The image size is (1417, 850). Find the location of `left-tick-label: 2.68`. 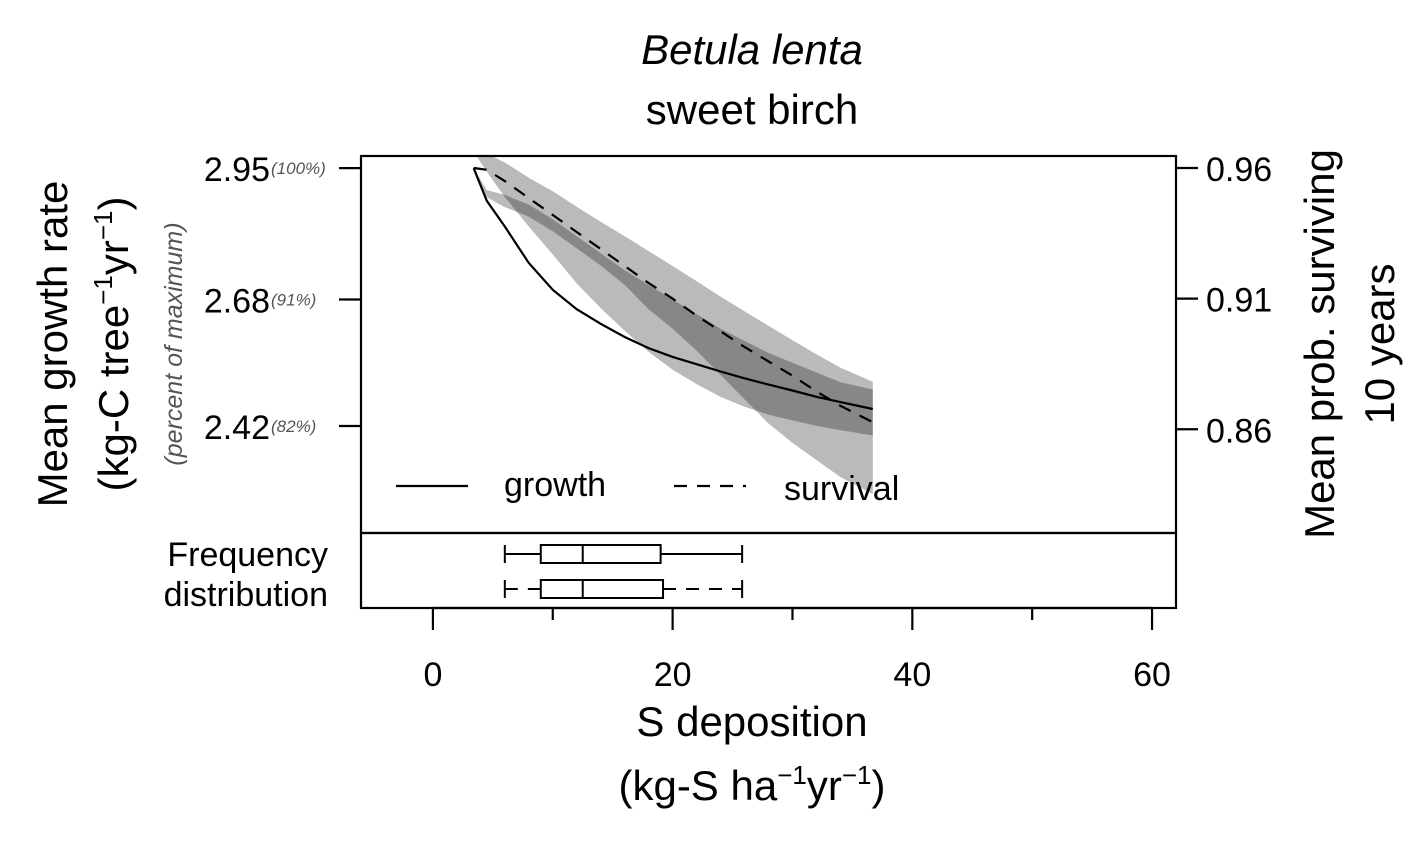

left-tick-label: 2.68 is located at coordinates (237, 302).